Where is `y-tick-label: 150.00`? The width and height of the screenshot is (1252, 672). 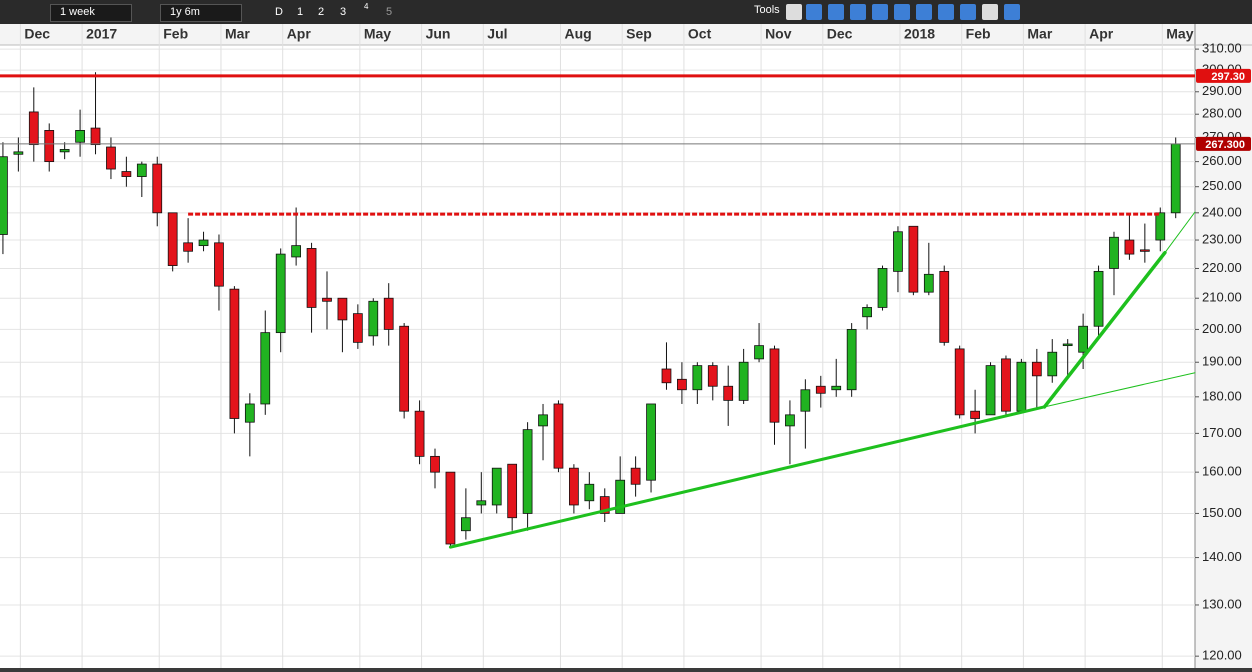 y-tick-label: 150.00 is located at coordinates (1222, 512).